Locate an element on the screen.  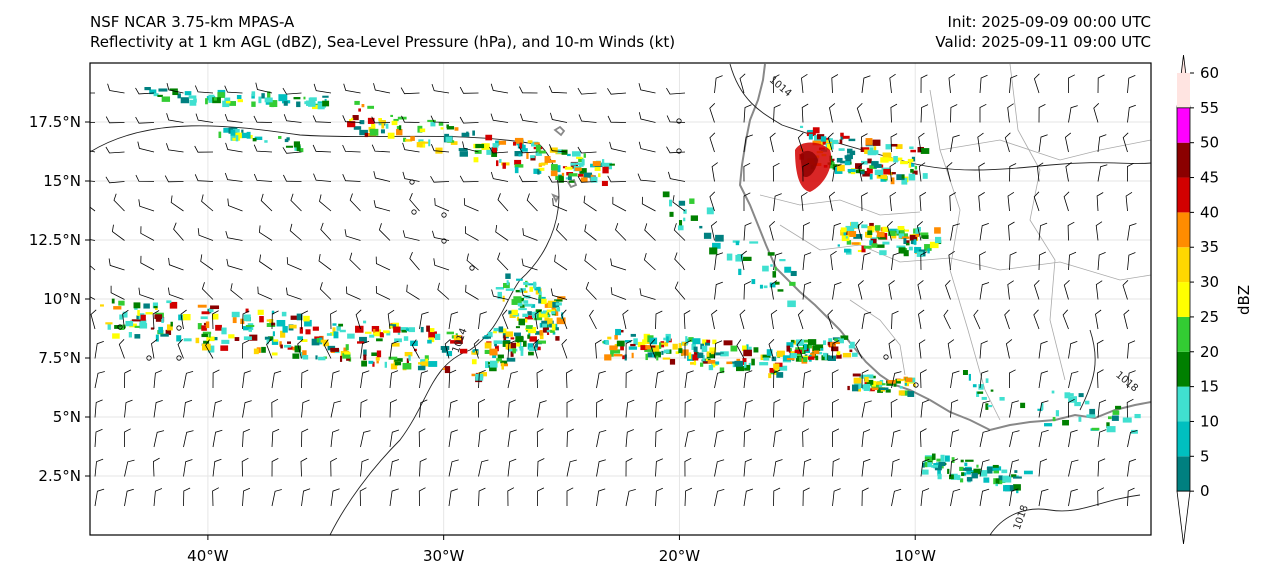
calm-wind-circle is located at coordinates (179, 328).